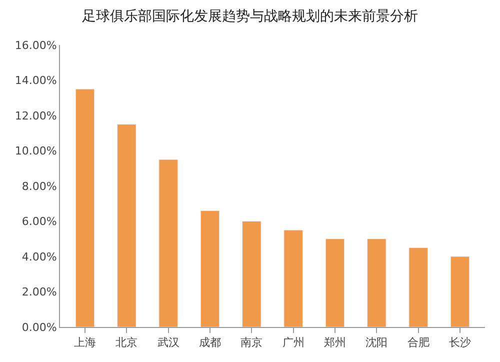 The width and height of the screenshot is (500, 362). Describe the element at coordinates (168, 343) in the screenshot. I see `x-tick-label: 武汉` at that location.